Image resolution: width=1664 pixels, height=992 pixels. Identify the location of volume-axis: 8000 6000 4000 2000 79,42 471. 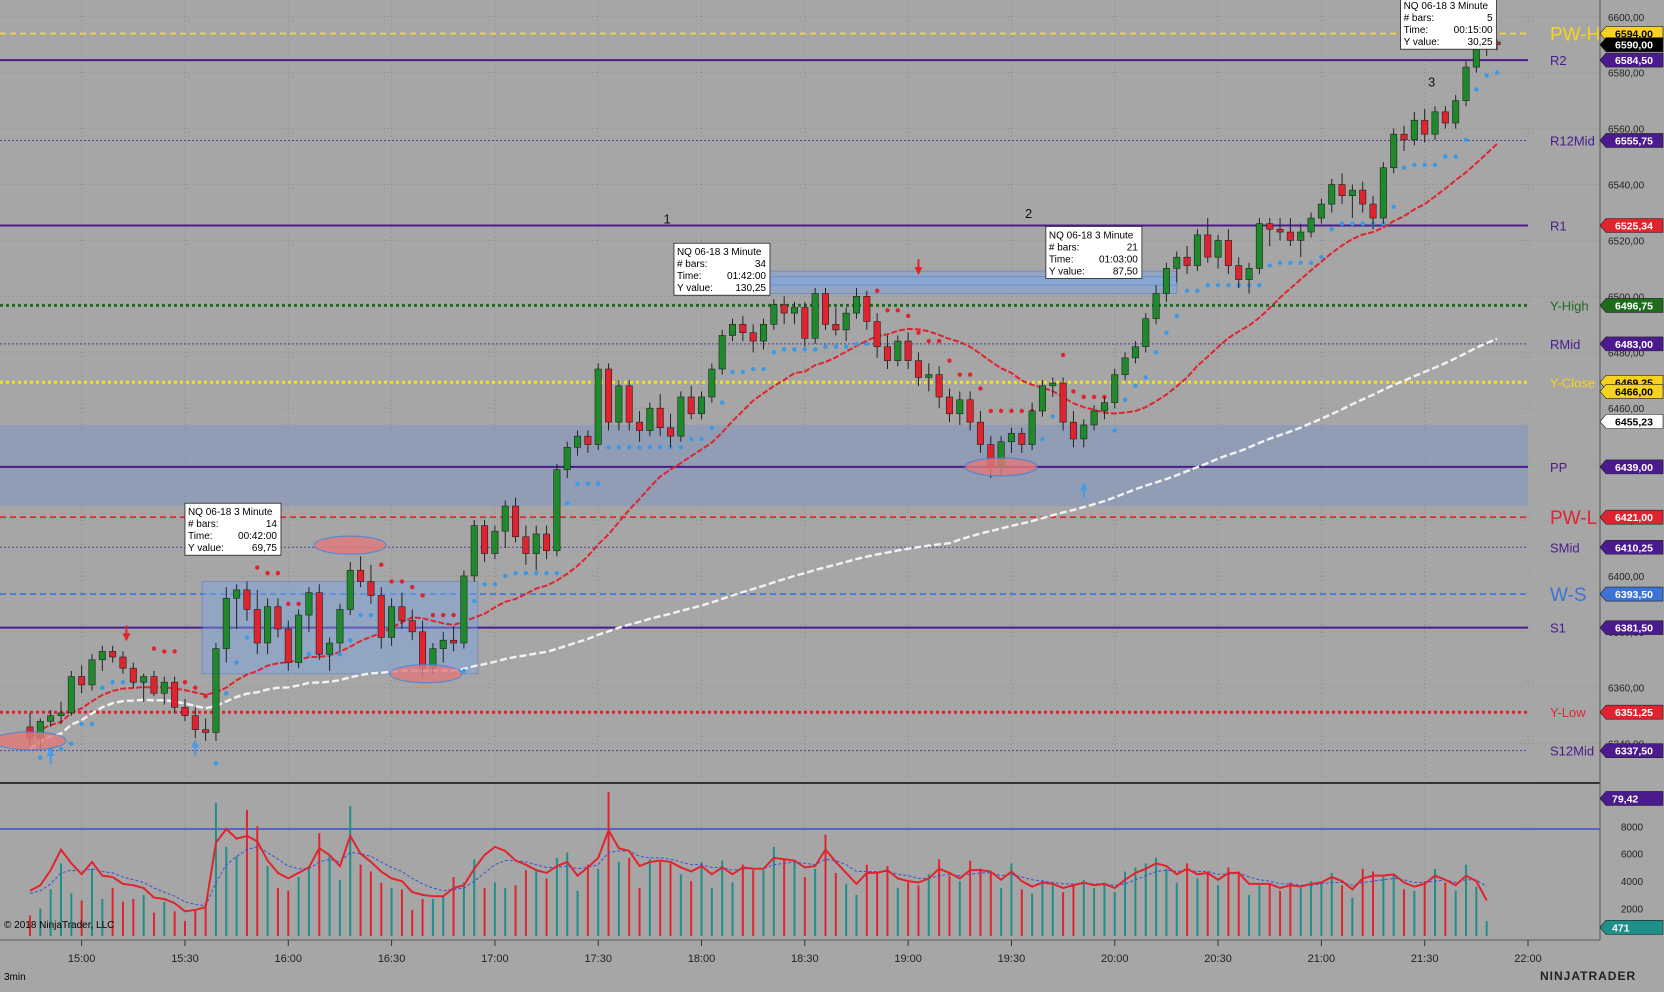
(1631, 863).